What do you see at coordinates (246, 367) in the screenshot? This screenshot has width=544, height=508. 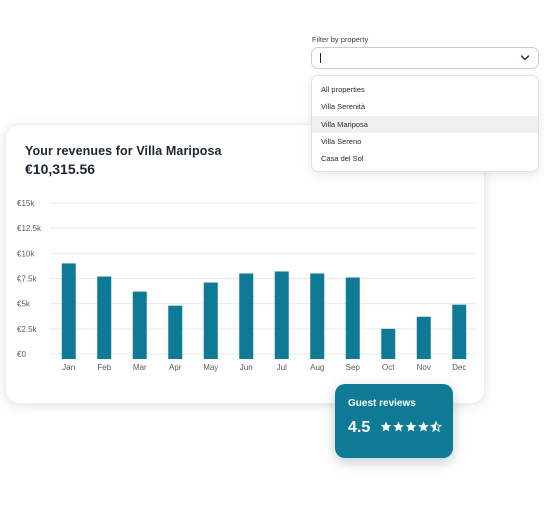 I see `x-tick-label: Jun` at bounding box center [246, 367].